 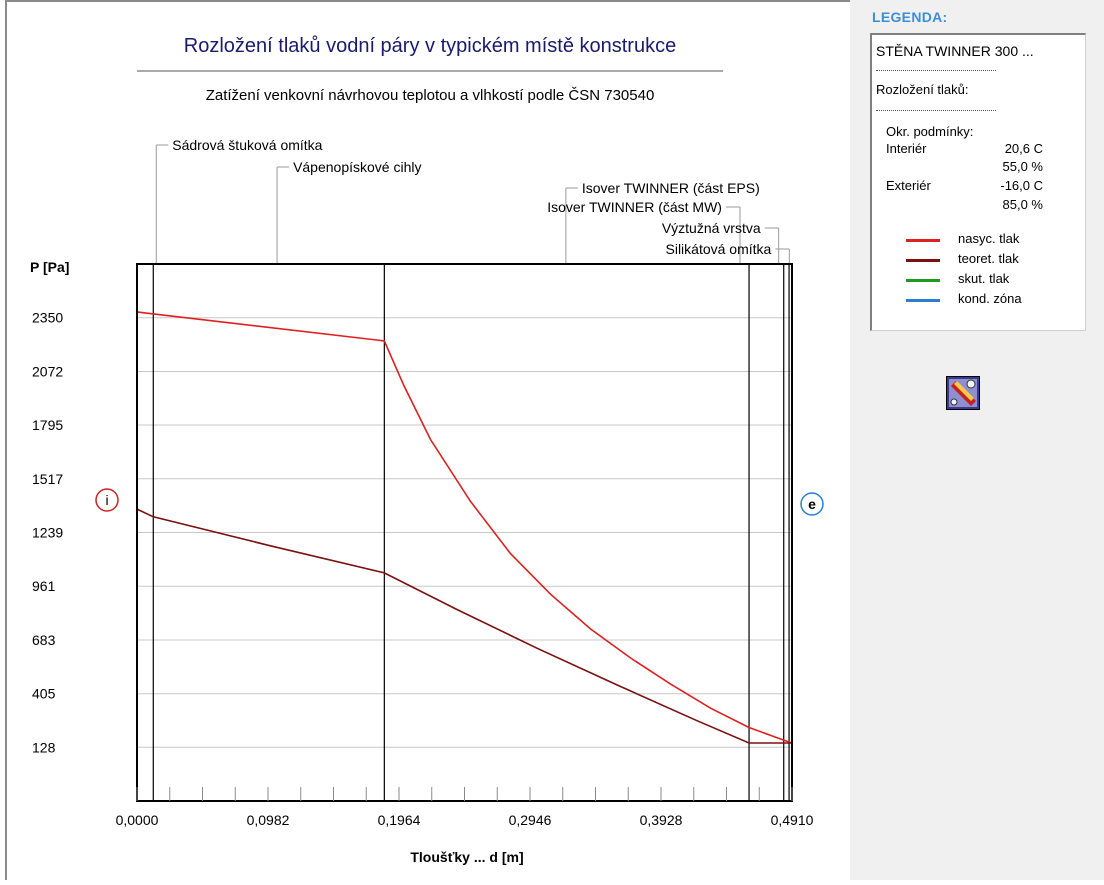 What do you see at coordinates (984, 278) in the screenshot?
I see `legend-item-actual: skut. tlak` at bounding box center [984, 278].